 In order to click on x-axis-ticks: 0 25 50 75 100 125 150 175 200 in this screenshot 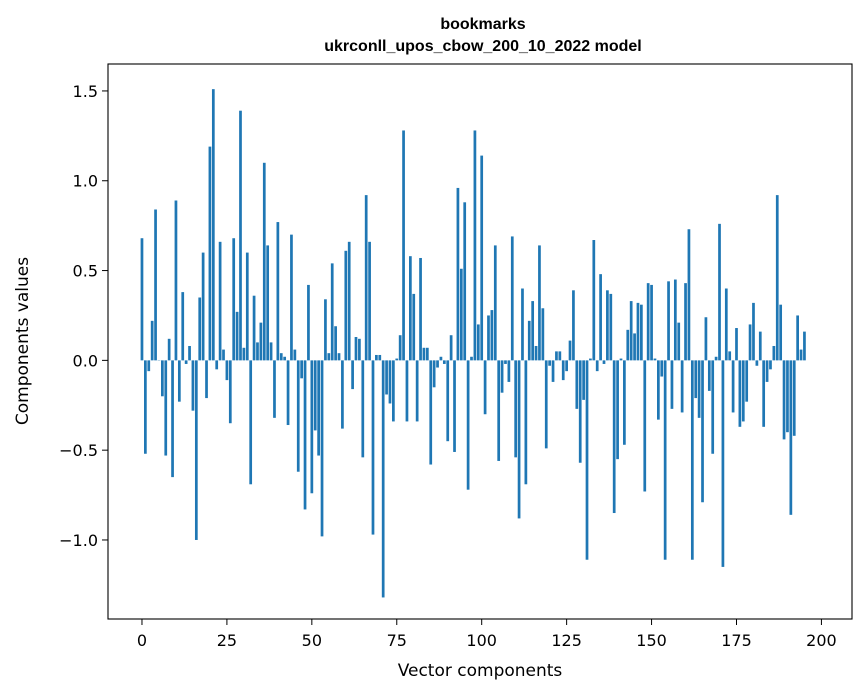, I will do `click(487, 634)`.